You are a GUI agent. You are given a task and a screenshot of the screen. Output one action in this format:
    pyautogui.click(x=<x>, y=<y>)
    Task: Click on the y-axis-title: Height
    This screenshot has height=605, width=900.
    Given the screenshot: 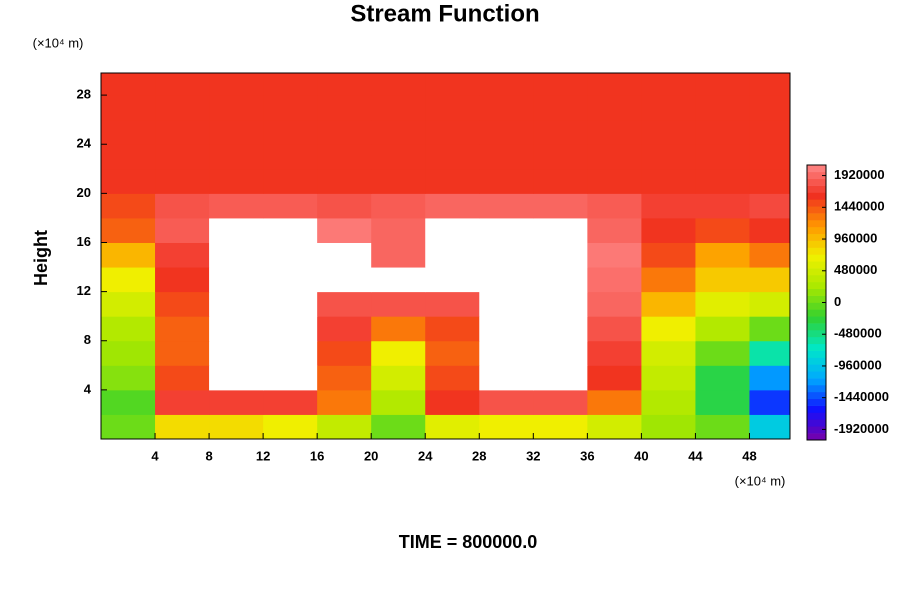 What is the action you would take?
    pyautogui.click(x=41, y=258)
    